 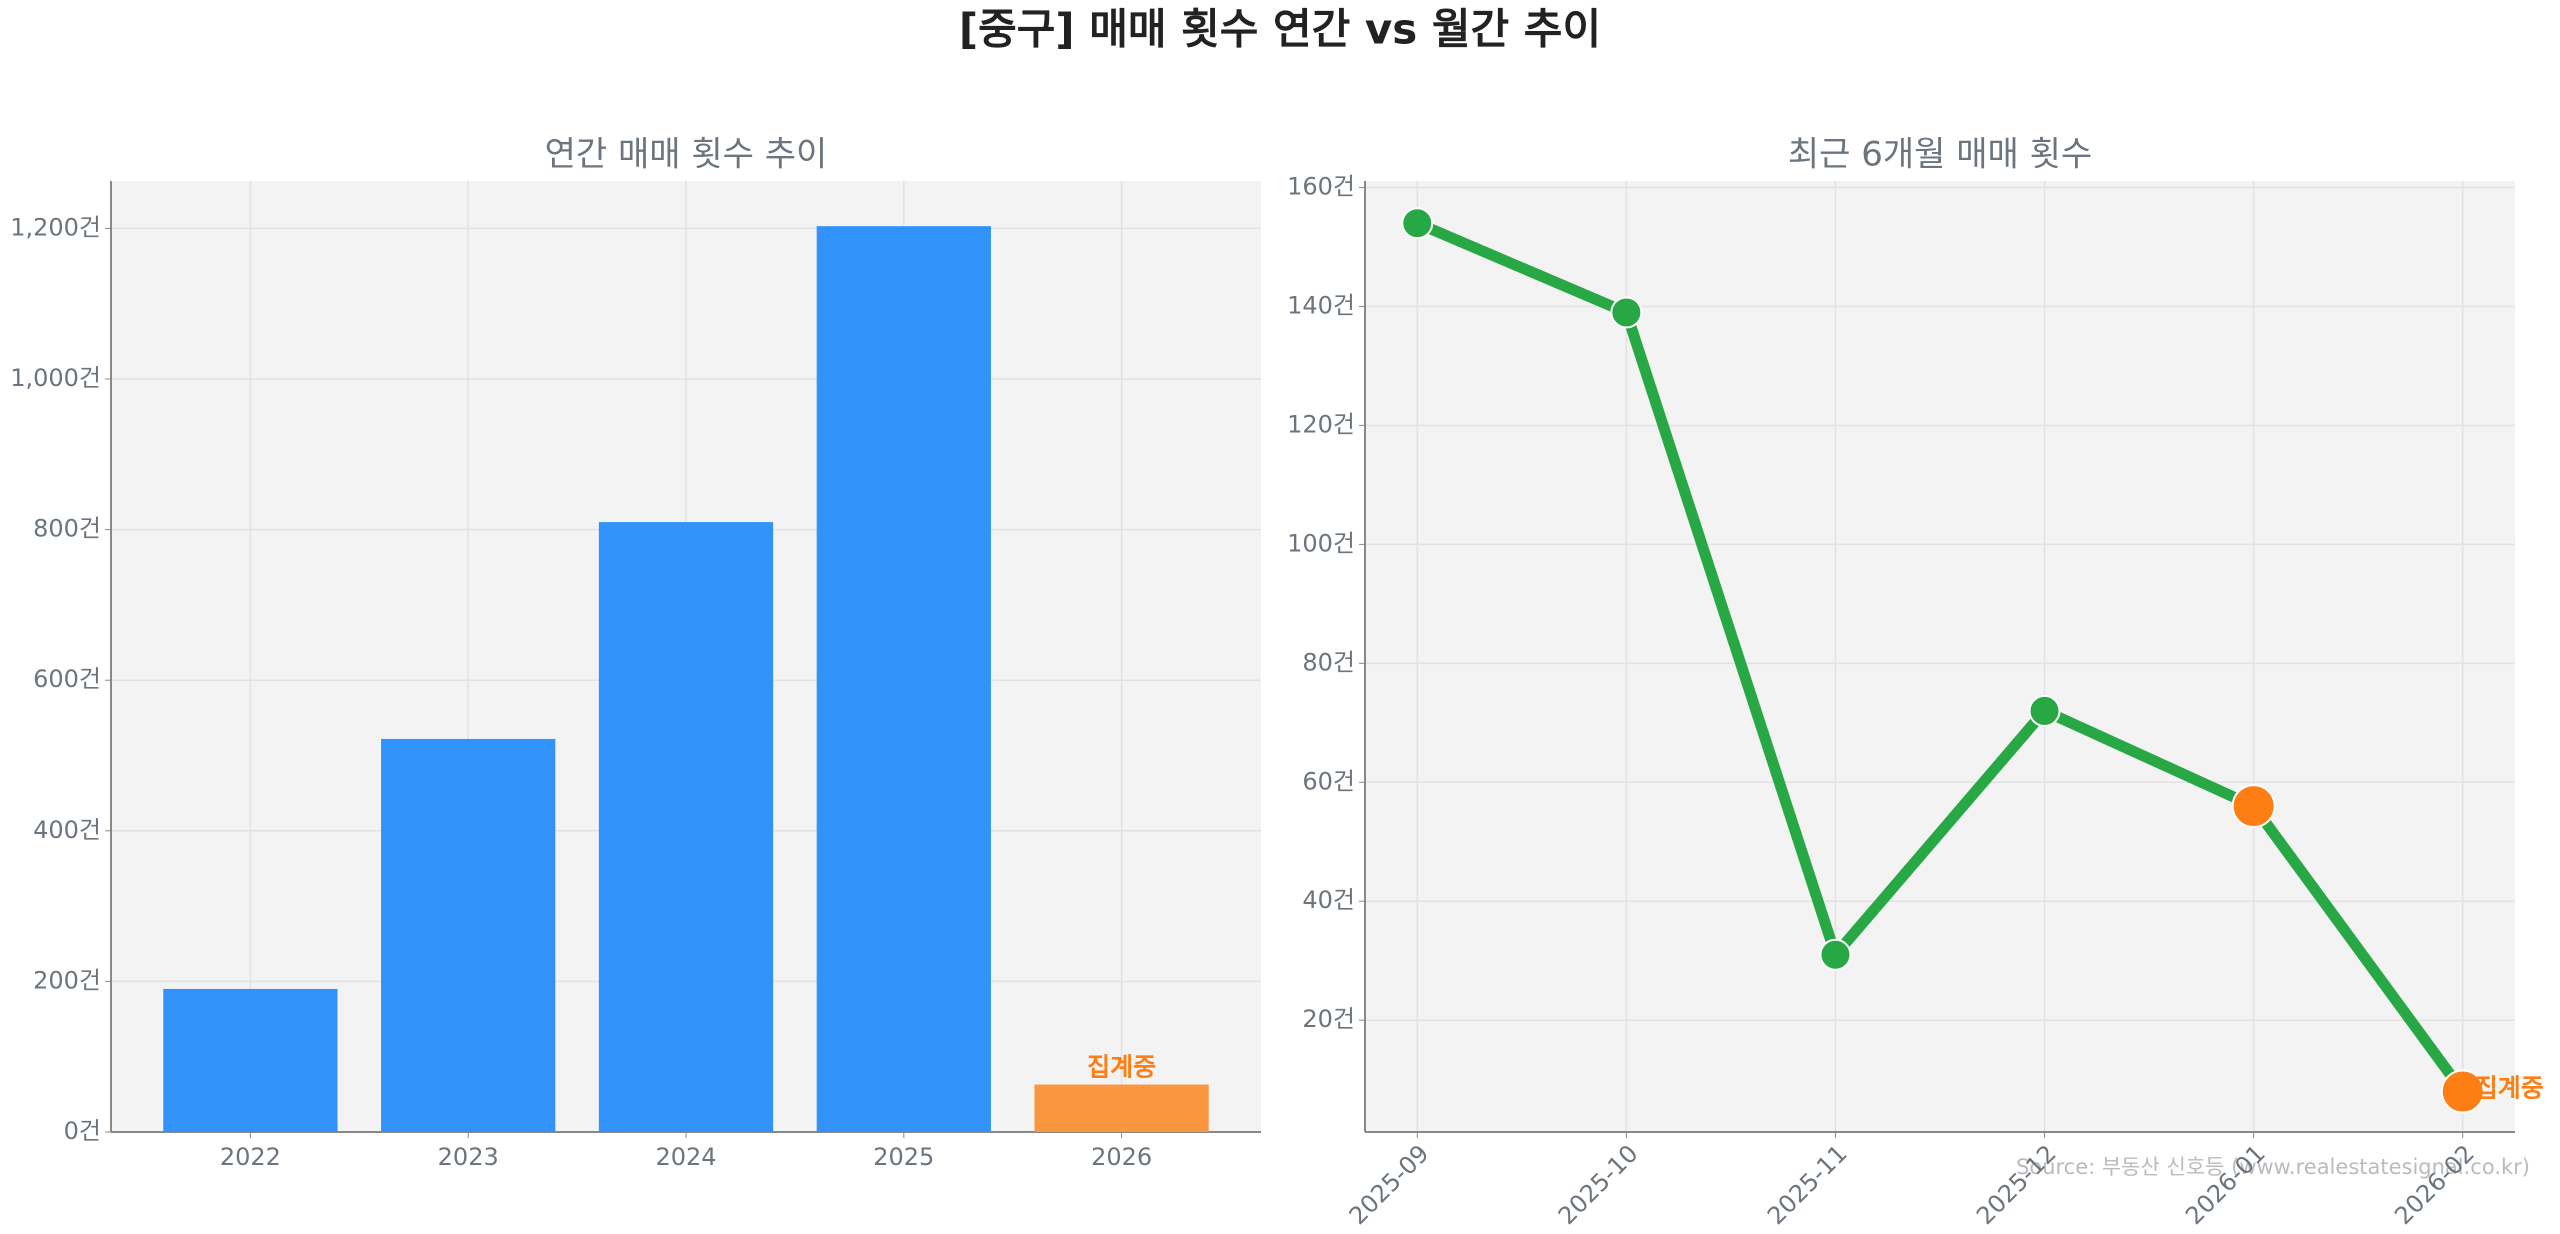 I want to click on x-tick-label: 2022, so click(x=250, y=1157).